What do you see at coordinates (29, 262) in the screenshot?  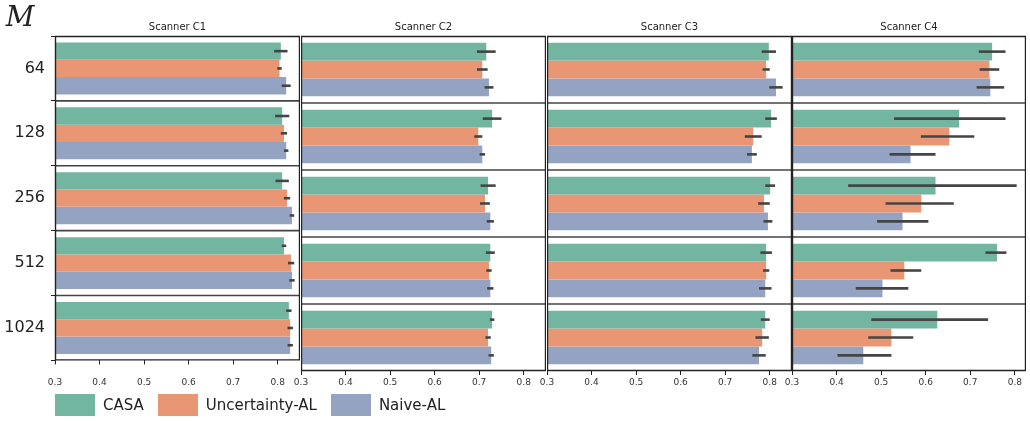 I see `y-tick-label: 512` at bounding box center [29, 262].